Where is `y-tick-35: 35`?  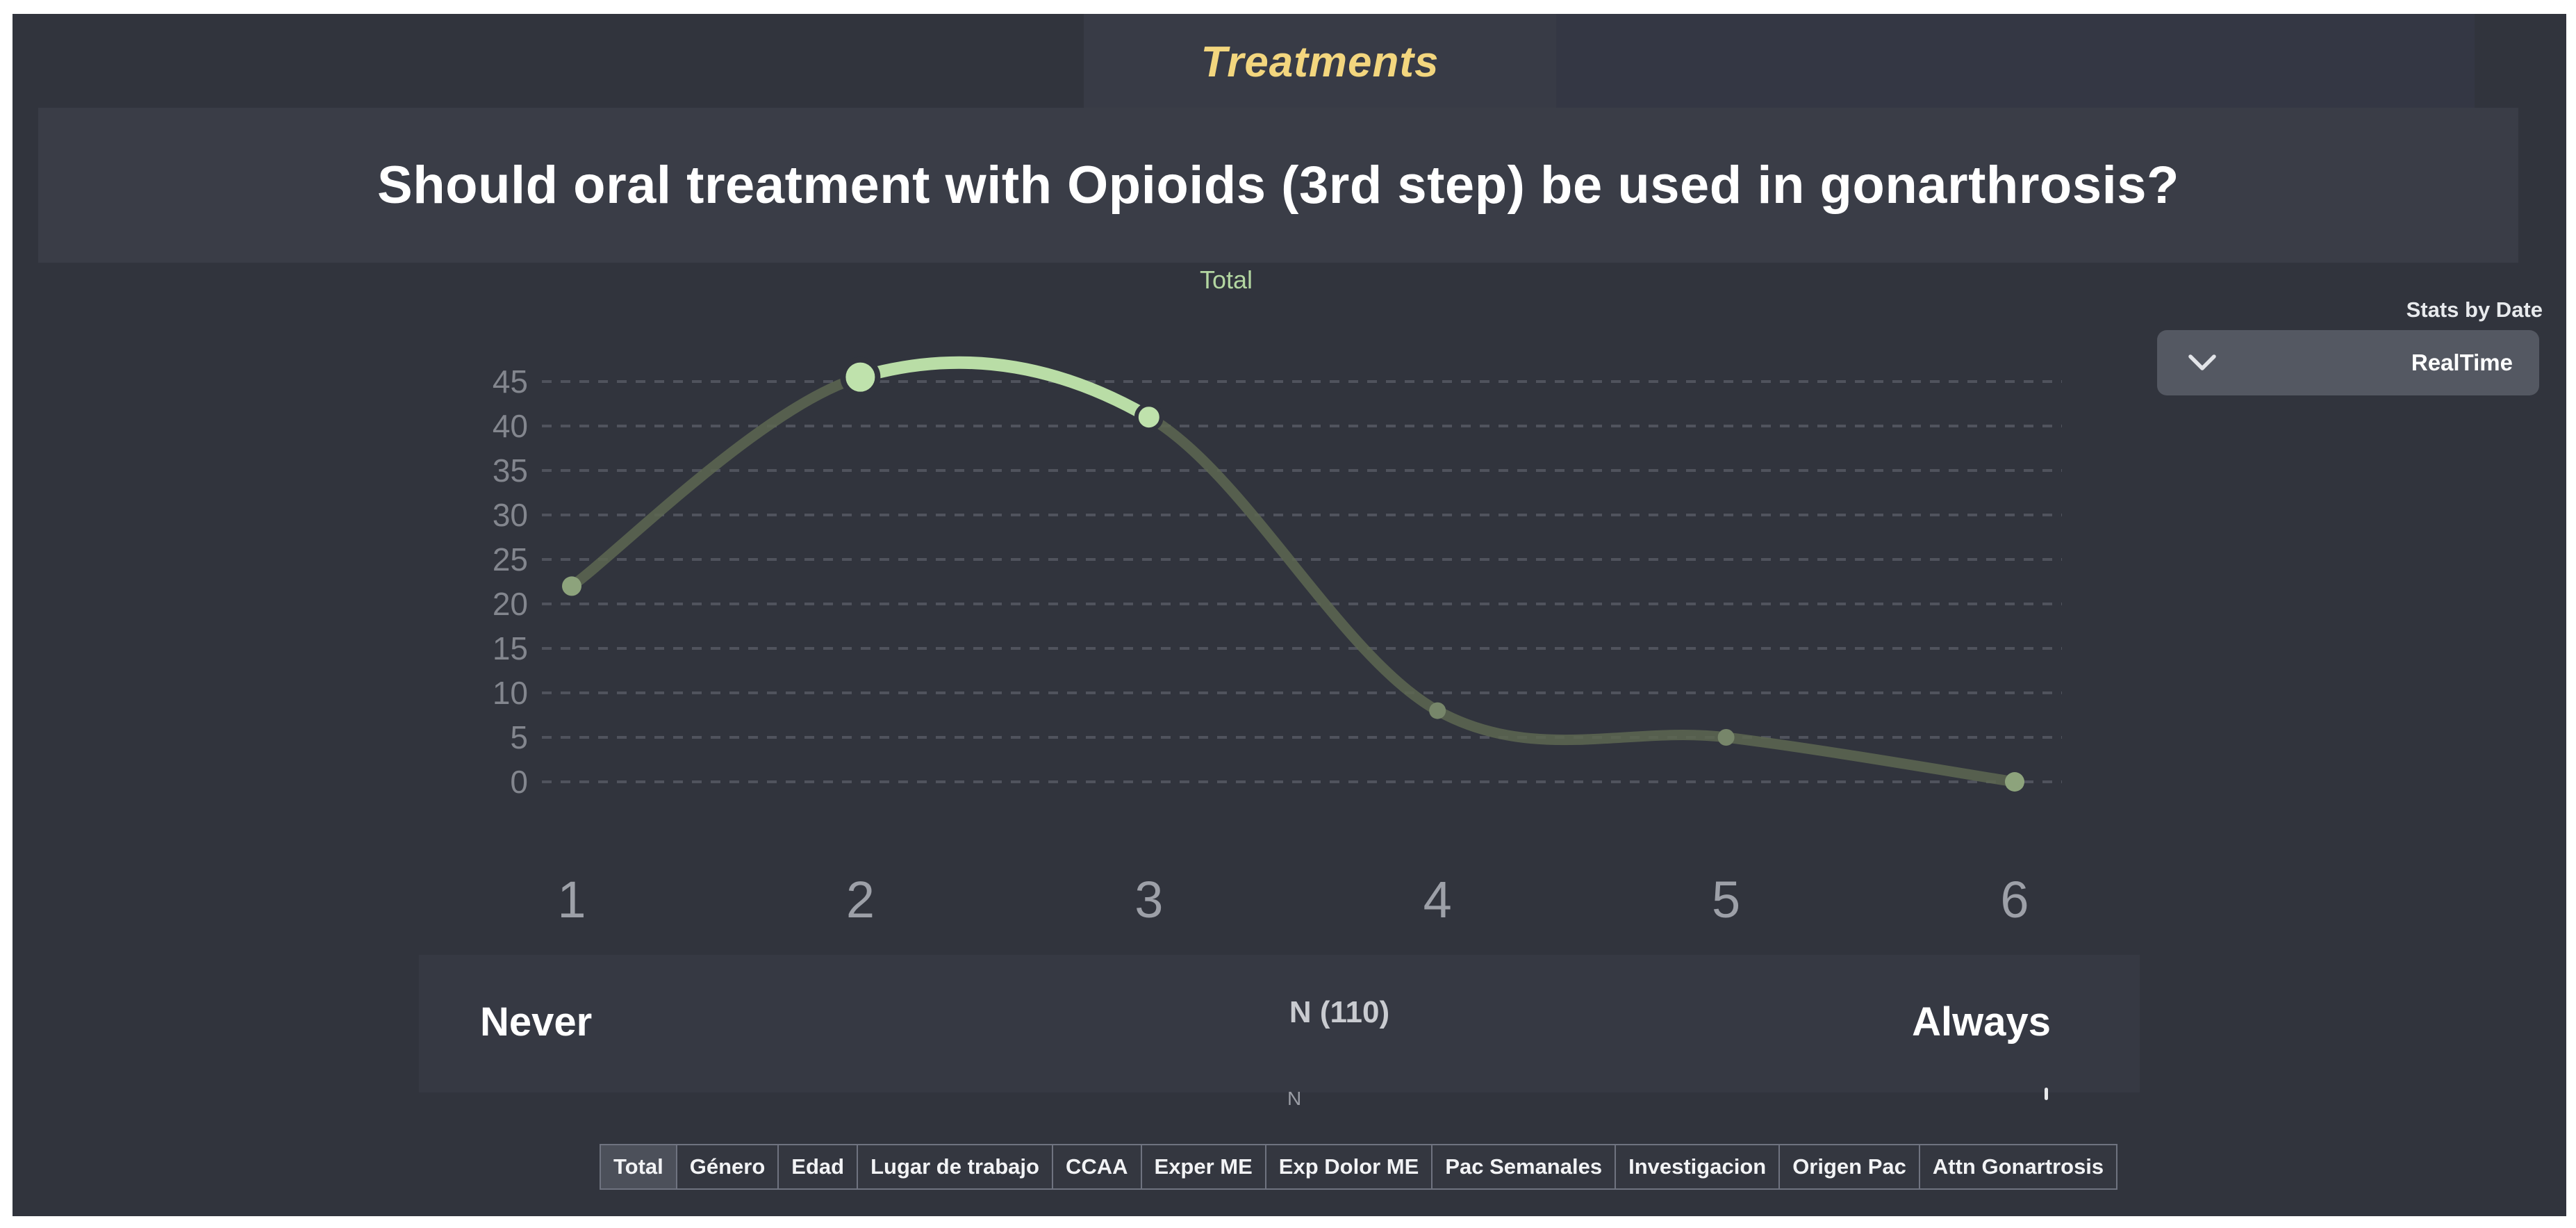
y-tick-35: 35 is located at coordinates (511, 471).